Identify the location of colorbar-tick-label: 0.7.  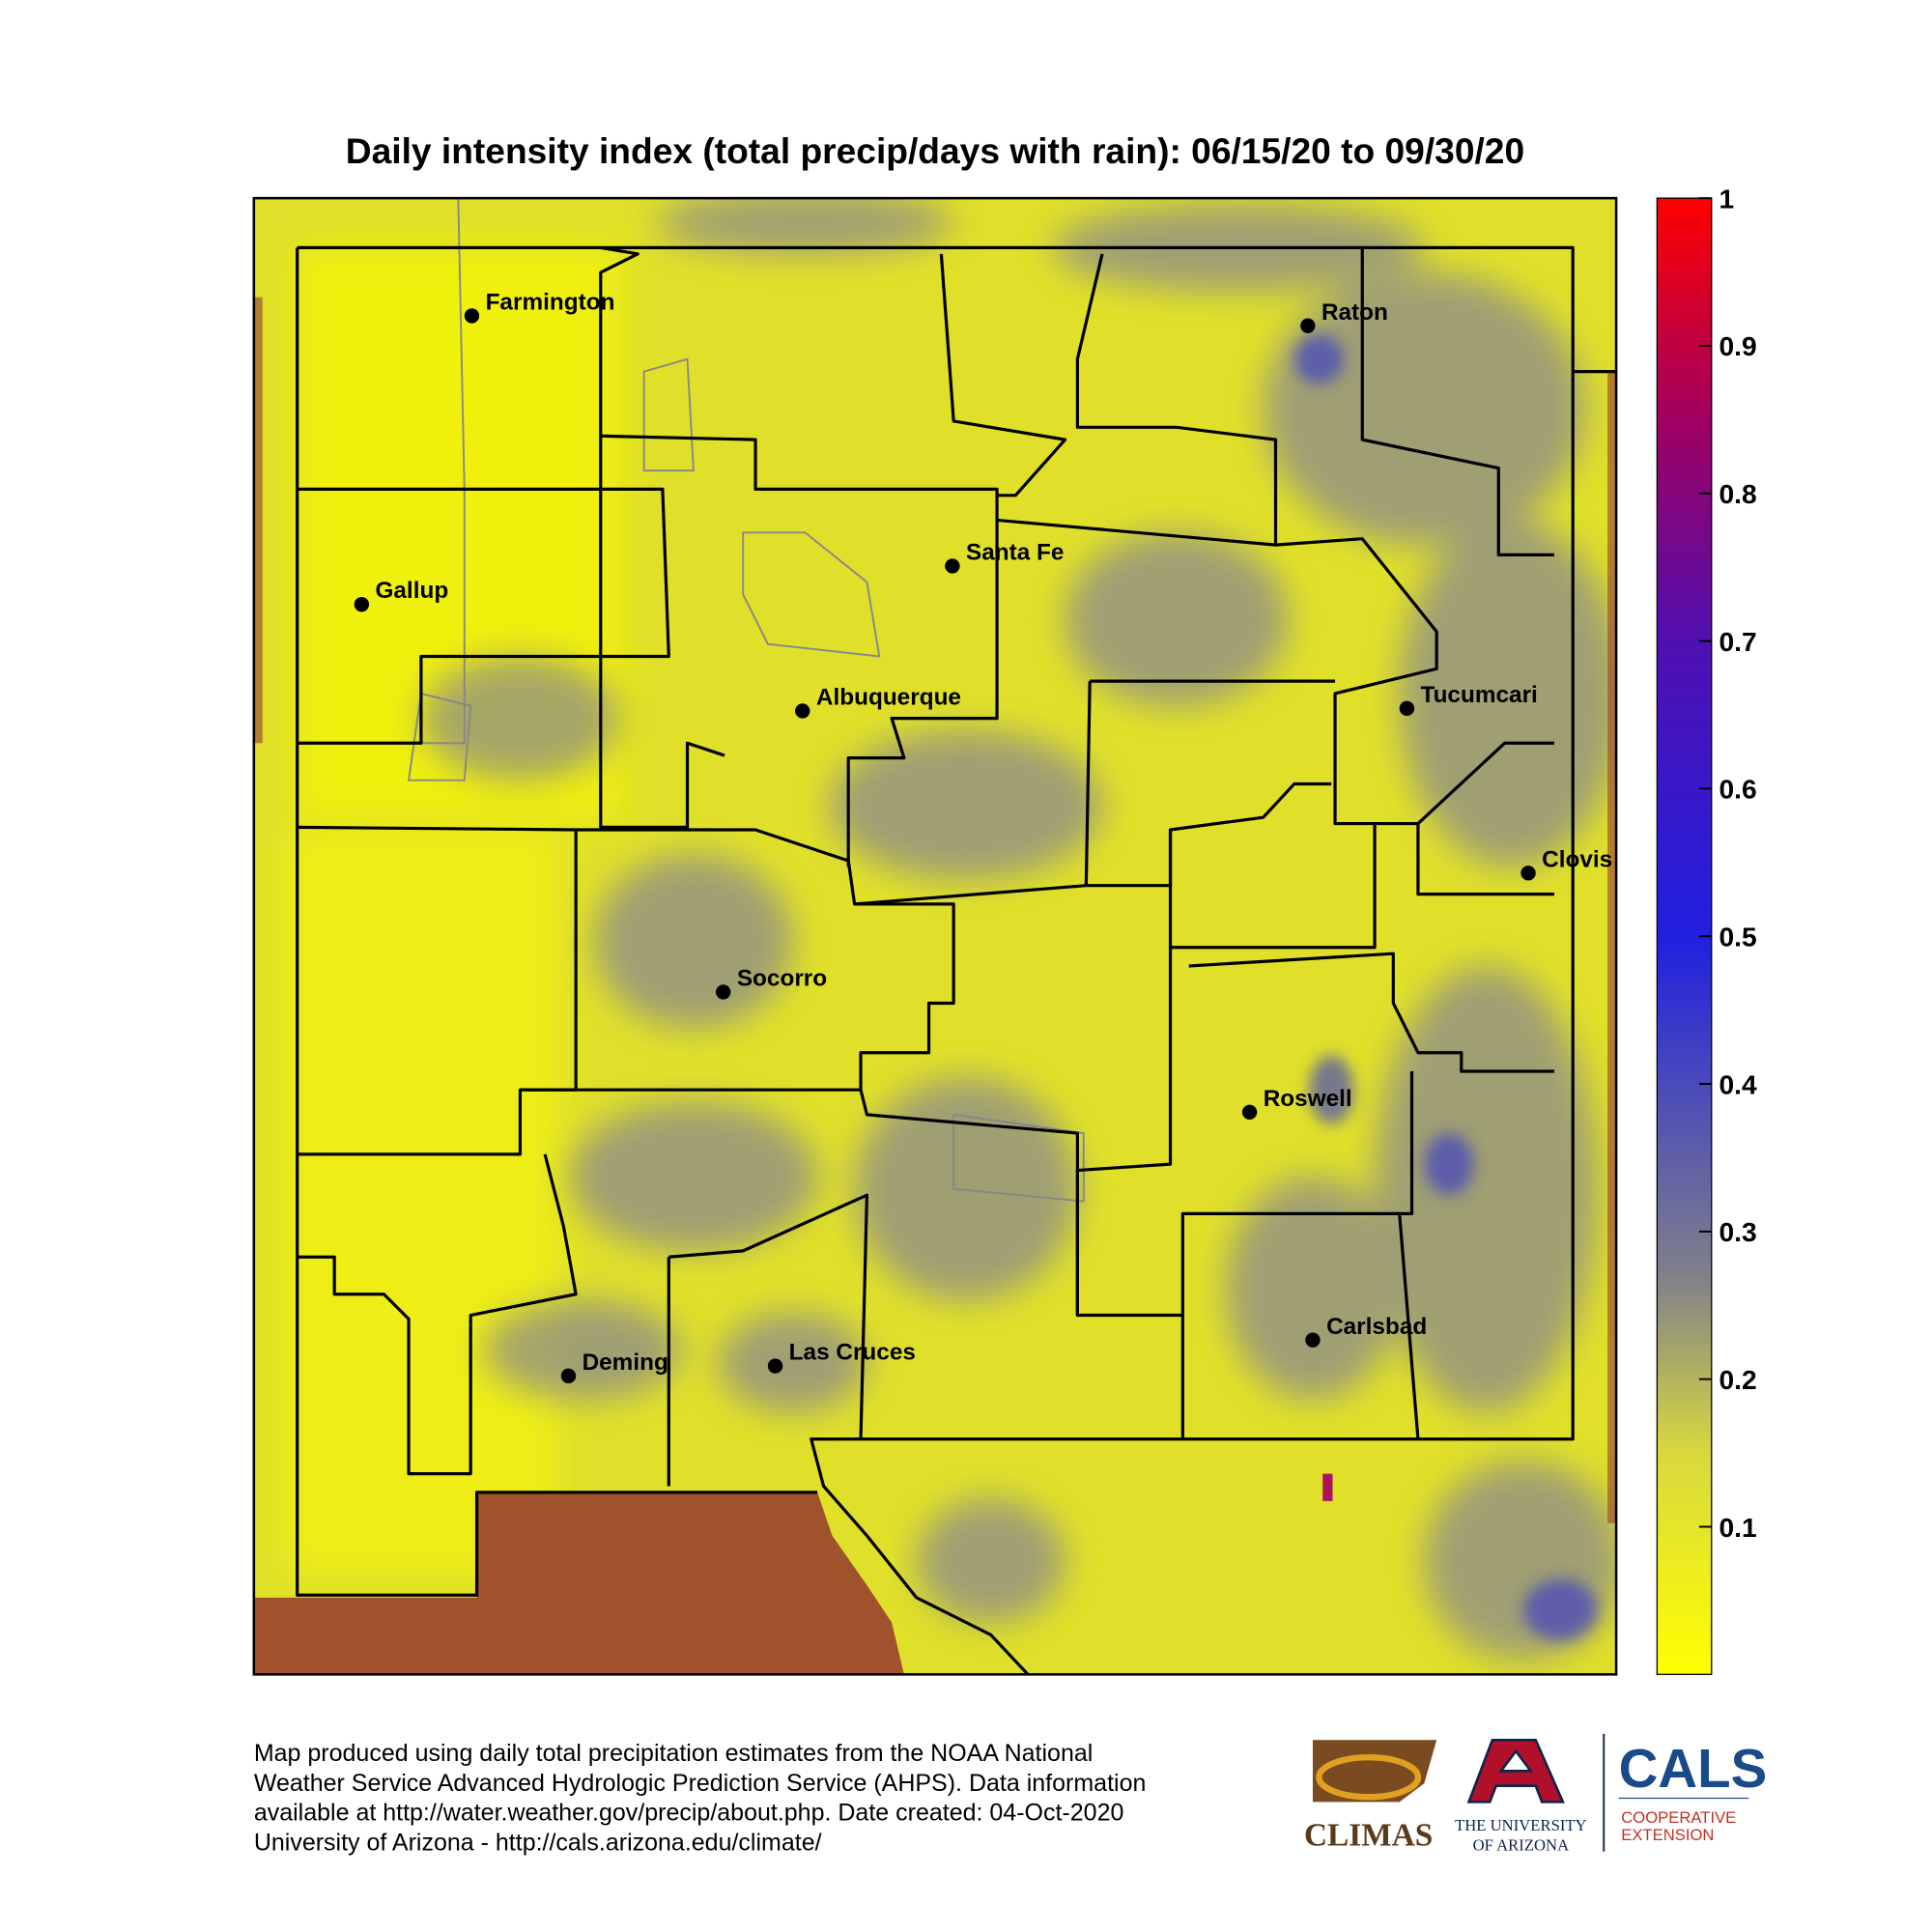
(1737, 641).